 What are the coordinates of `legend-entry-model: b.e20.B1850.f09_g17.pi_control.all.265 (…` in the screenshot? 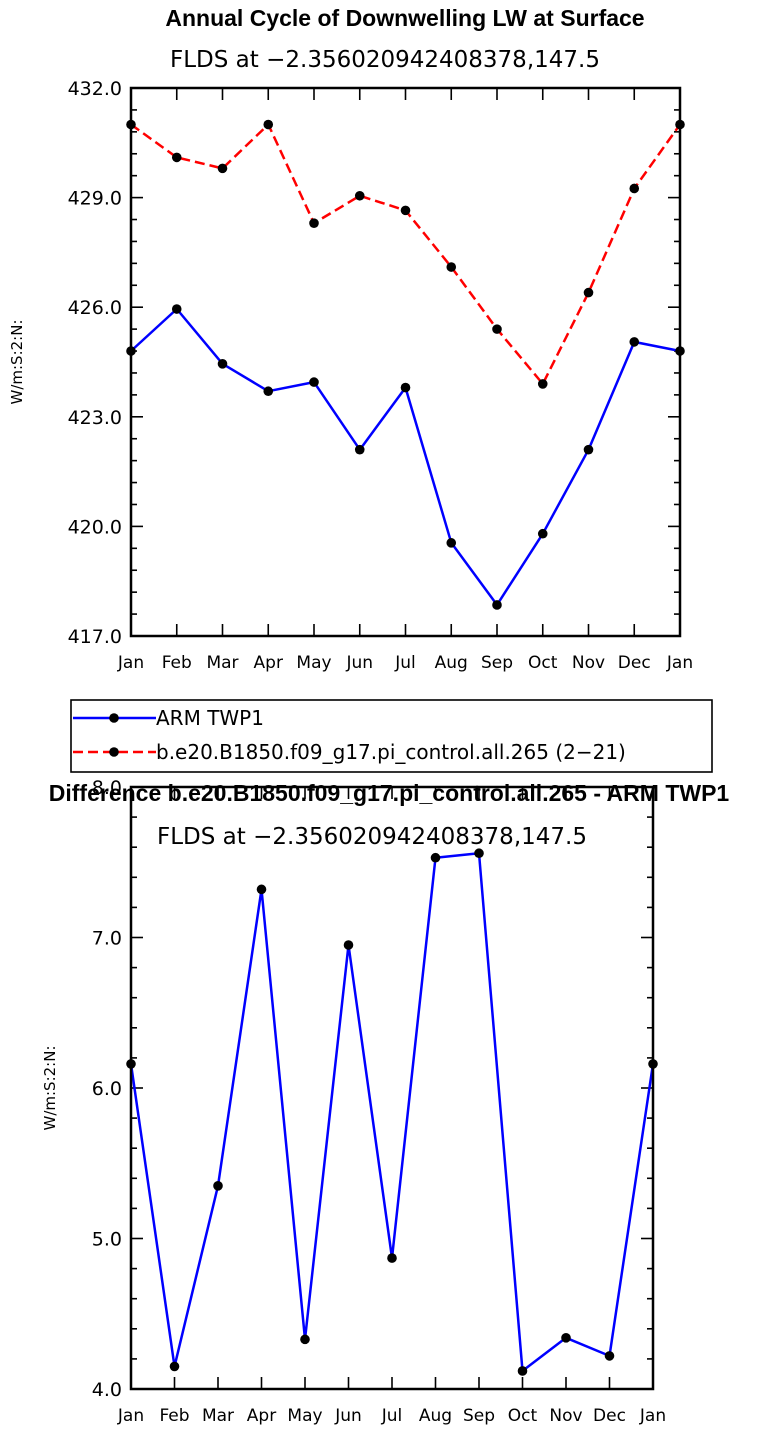 It's located at (349, 752).